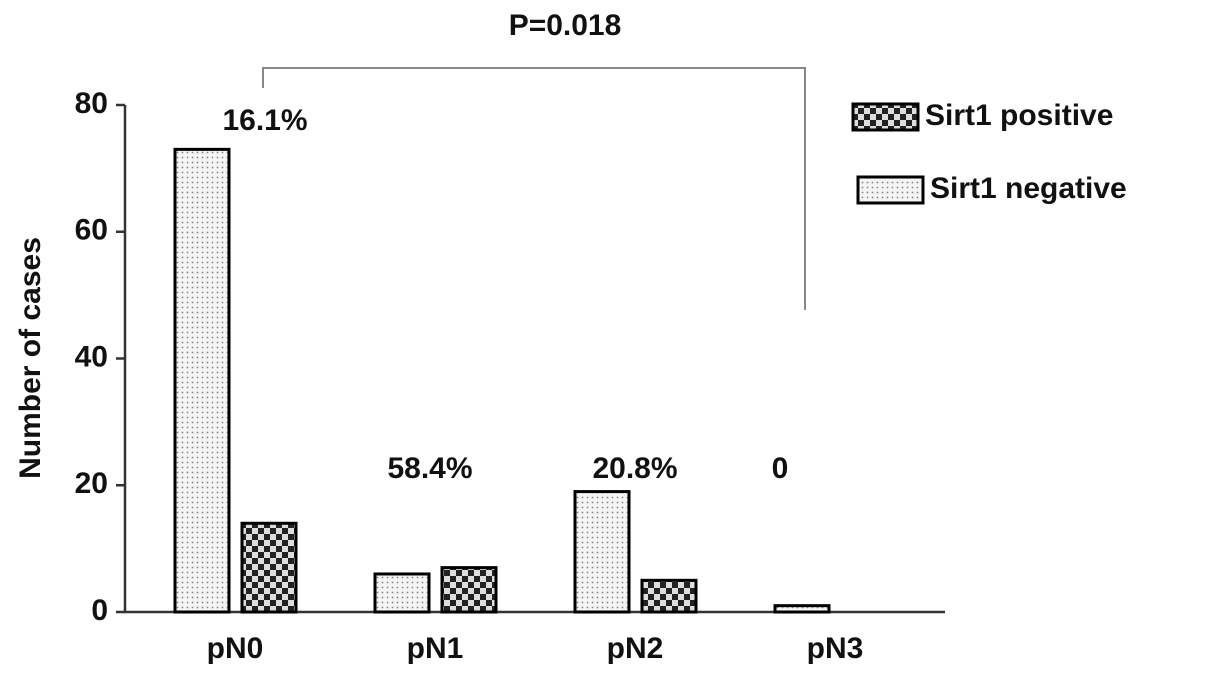 The width and height of the screenshot is (1205, 685). I want to click on x-tick-label: pN2, so click(635, 648).